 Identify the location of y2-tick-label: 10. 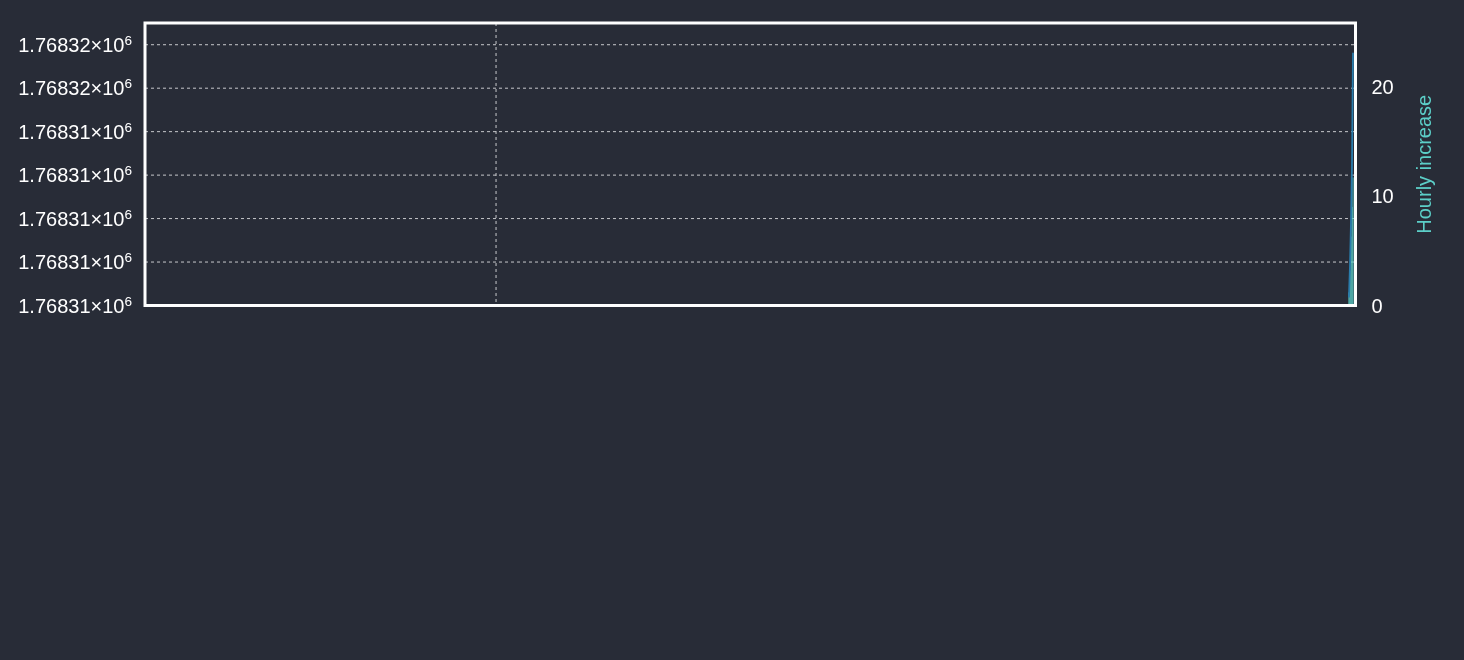
(1382, 196).